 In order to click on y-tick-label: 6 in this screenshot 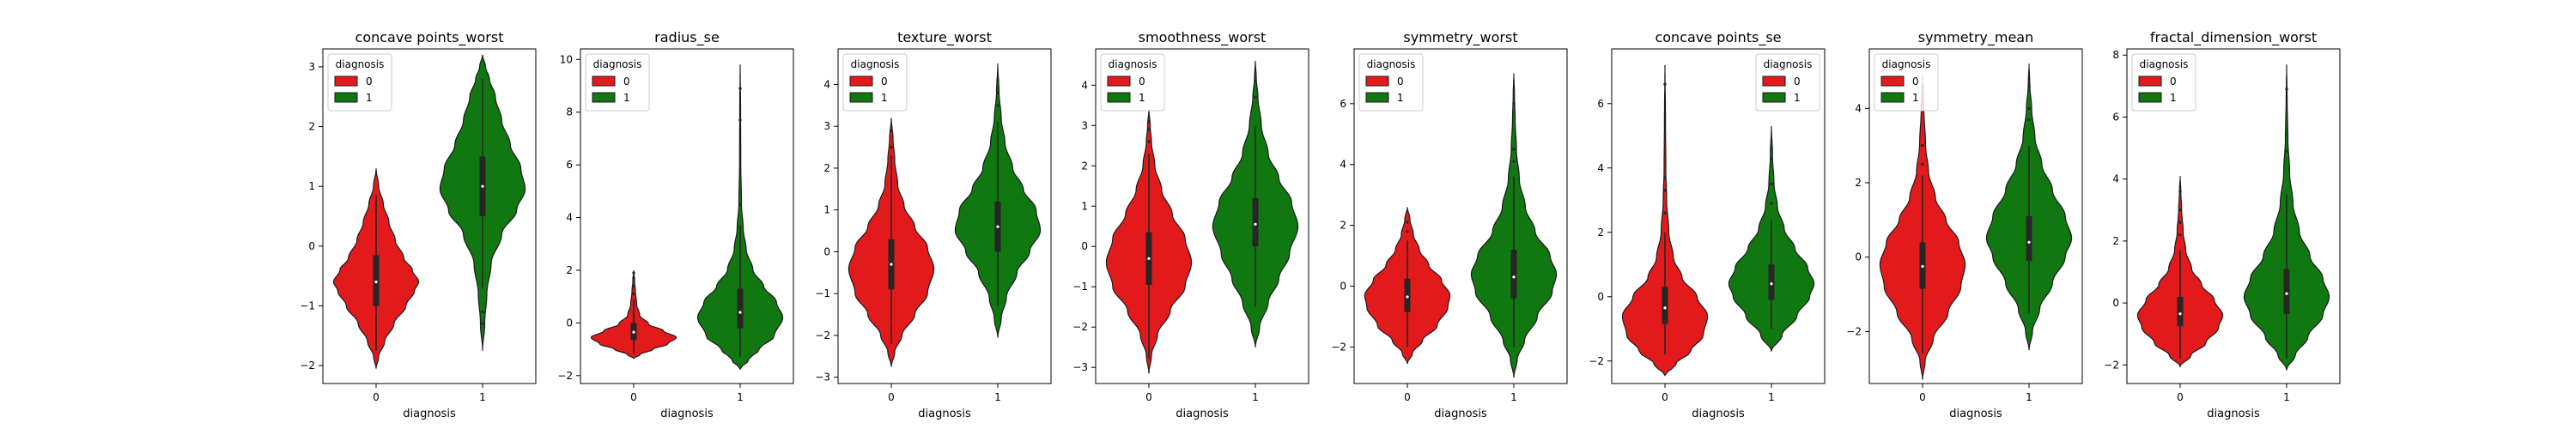, I will do `click(569, 165)`.